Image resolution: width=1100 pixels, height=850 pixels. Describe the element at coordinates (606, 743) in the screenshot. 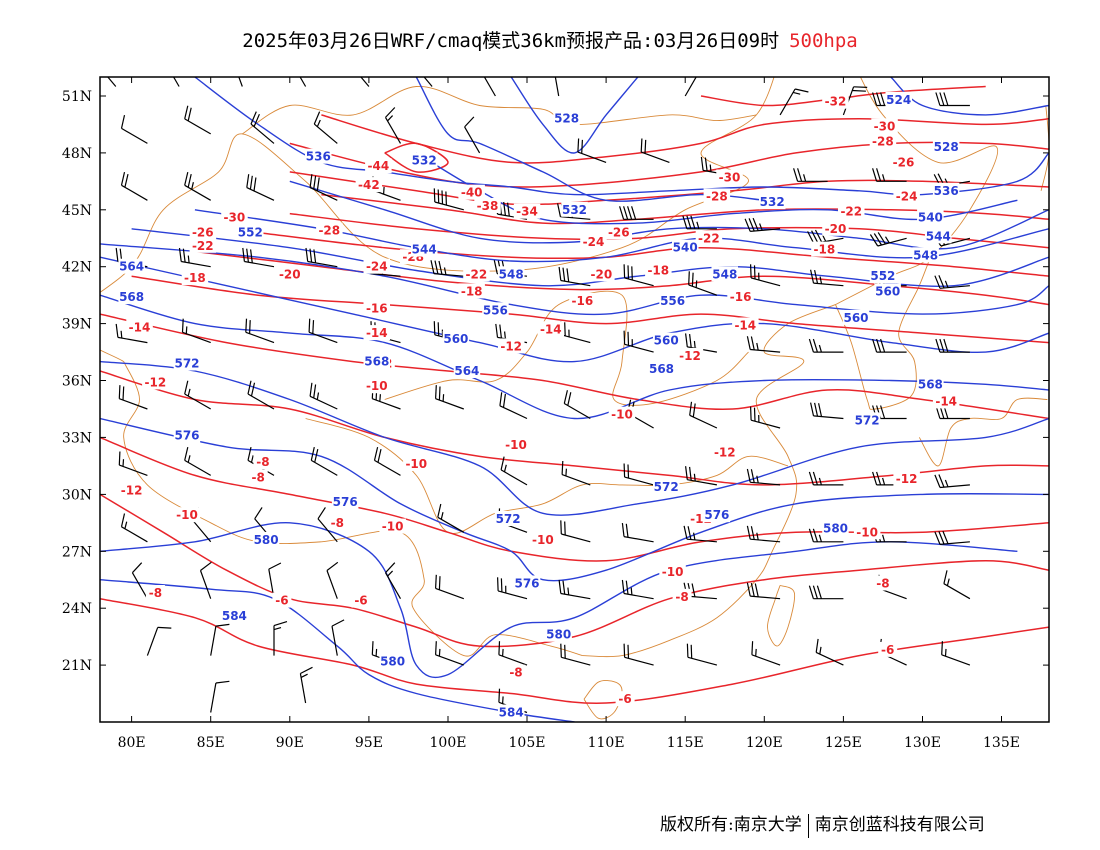

I see `x-tick-label: 110E` at that location.